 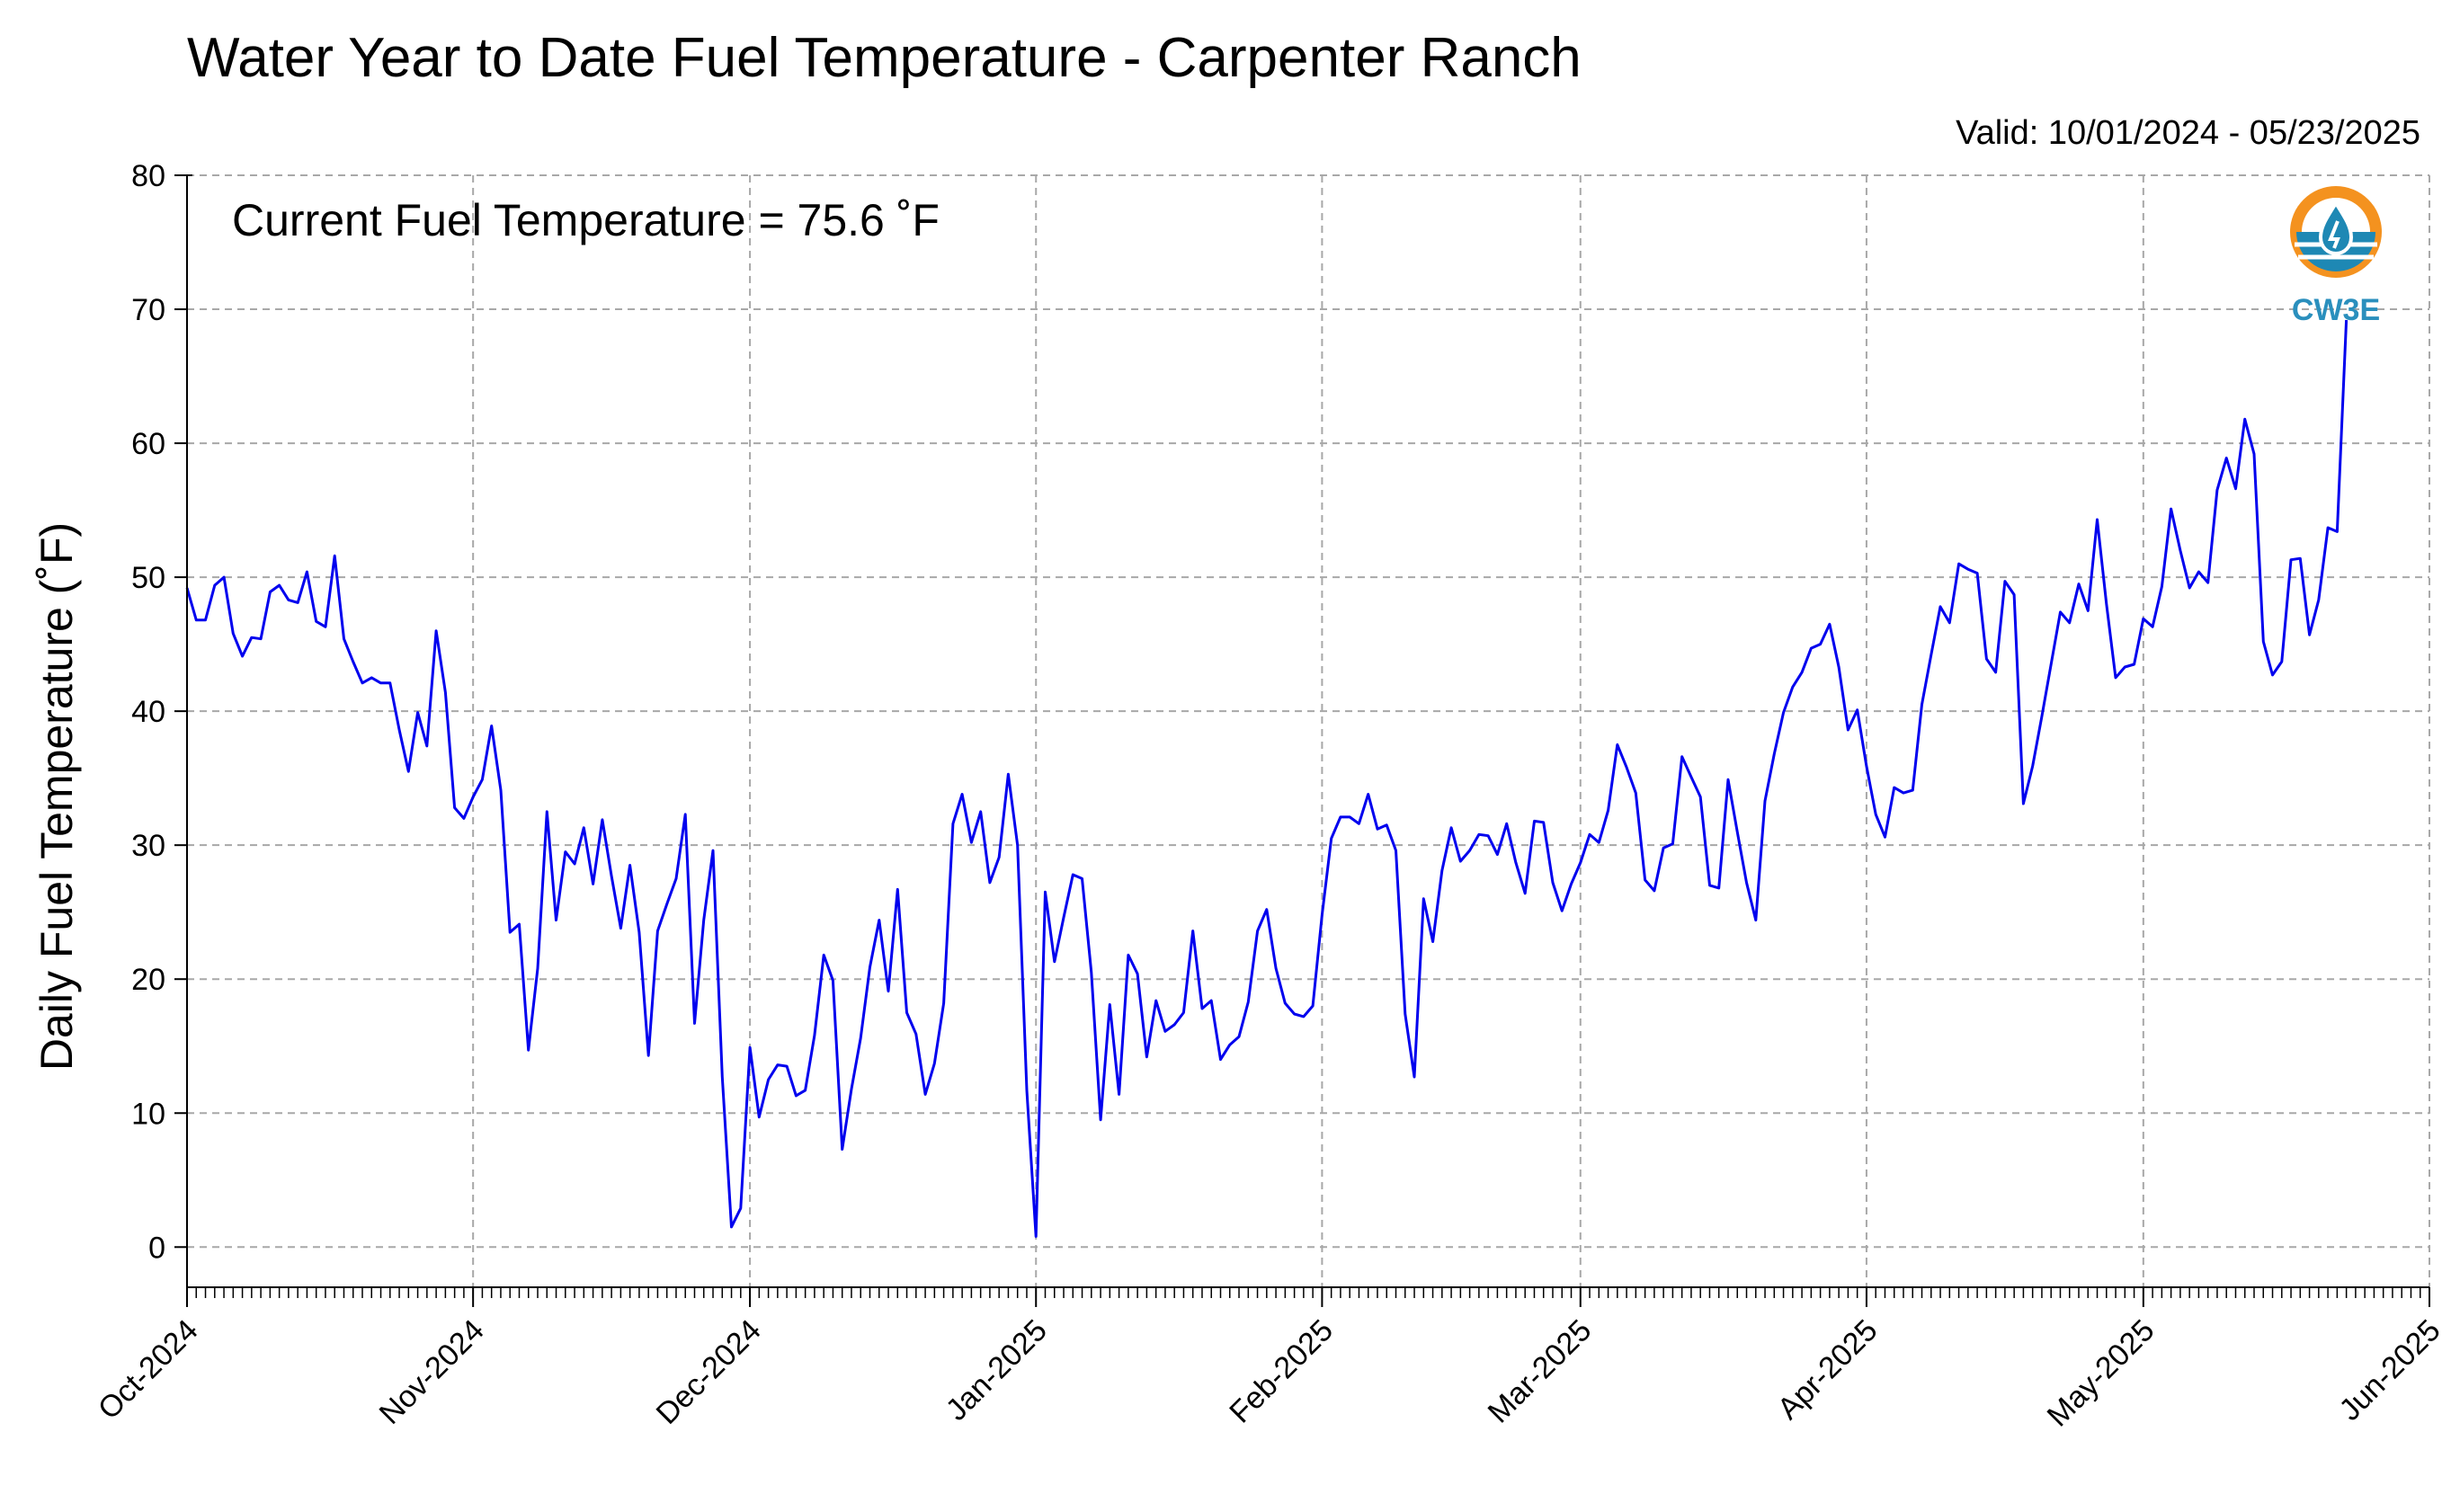 I want to click on y-tick-label: 60, so click(x=148, y=444).